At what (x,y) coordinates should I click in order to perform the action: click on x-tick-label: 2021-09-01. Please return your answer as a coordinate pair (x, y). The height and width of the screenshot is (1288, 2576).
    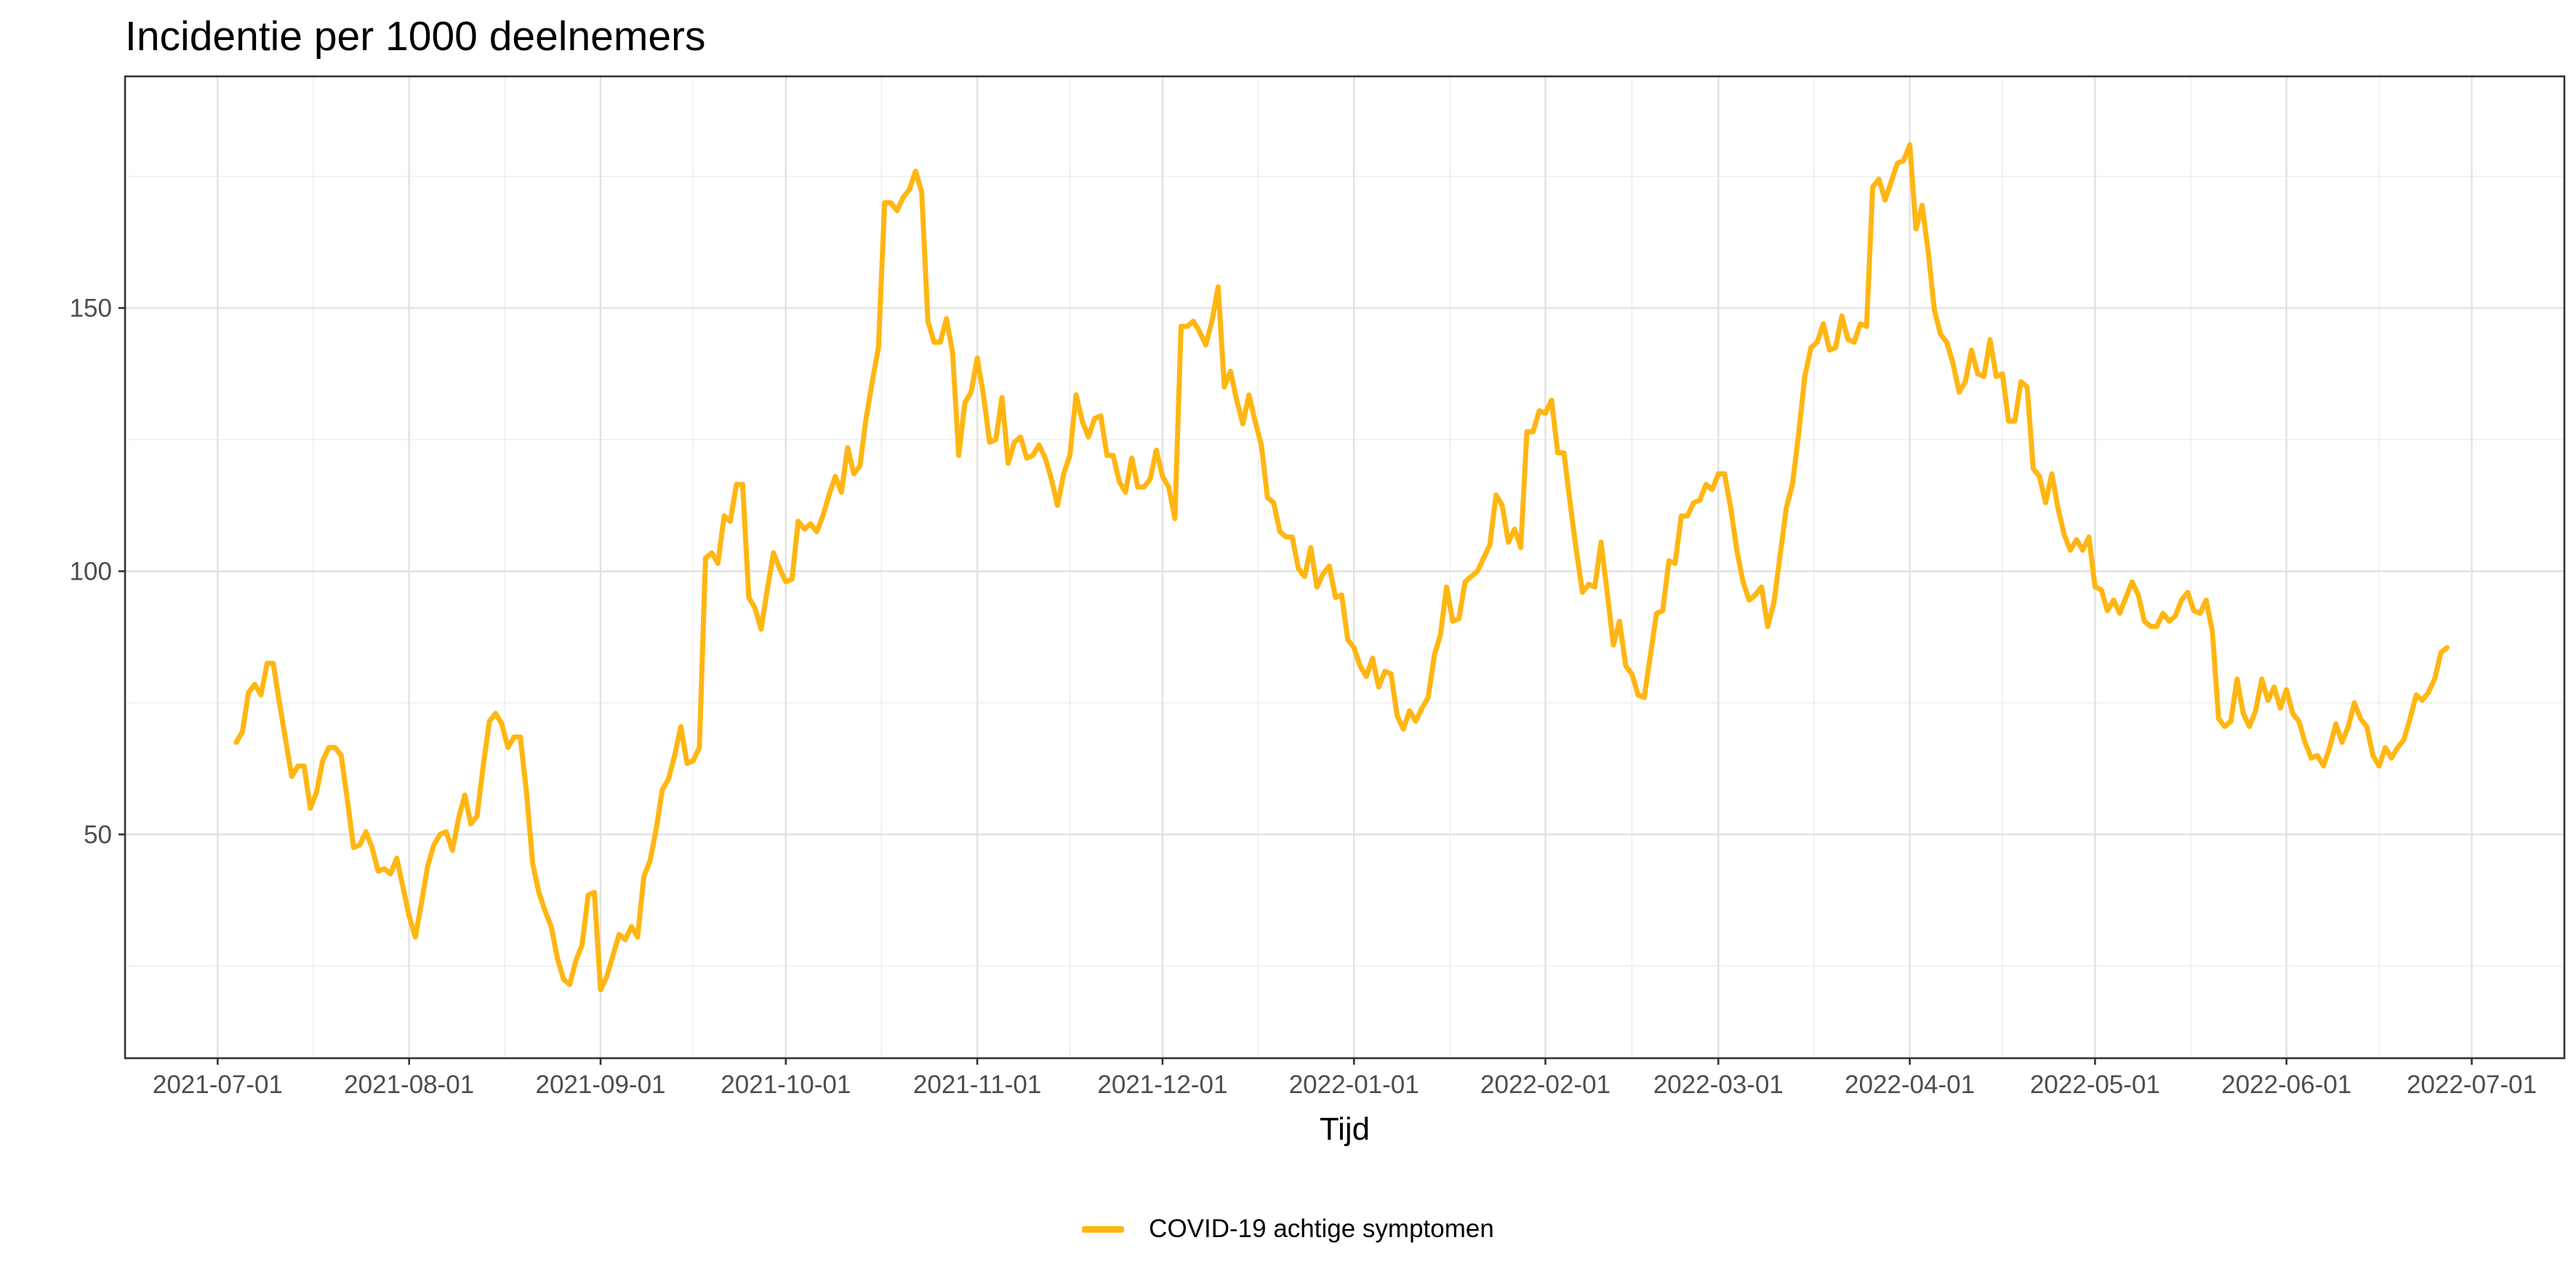
    Looking at the image, I should click on (600, 1085).